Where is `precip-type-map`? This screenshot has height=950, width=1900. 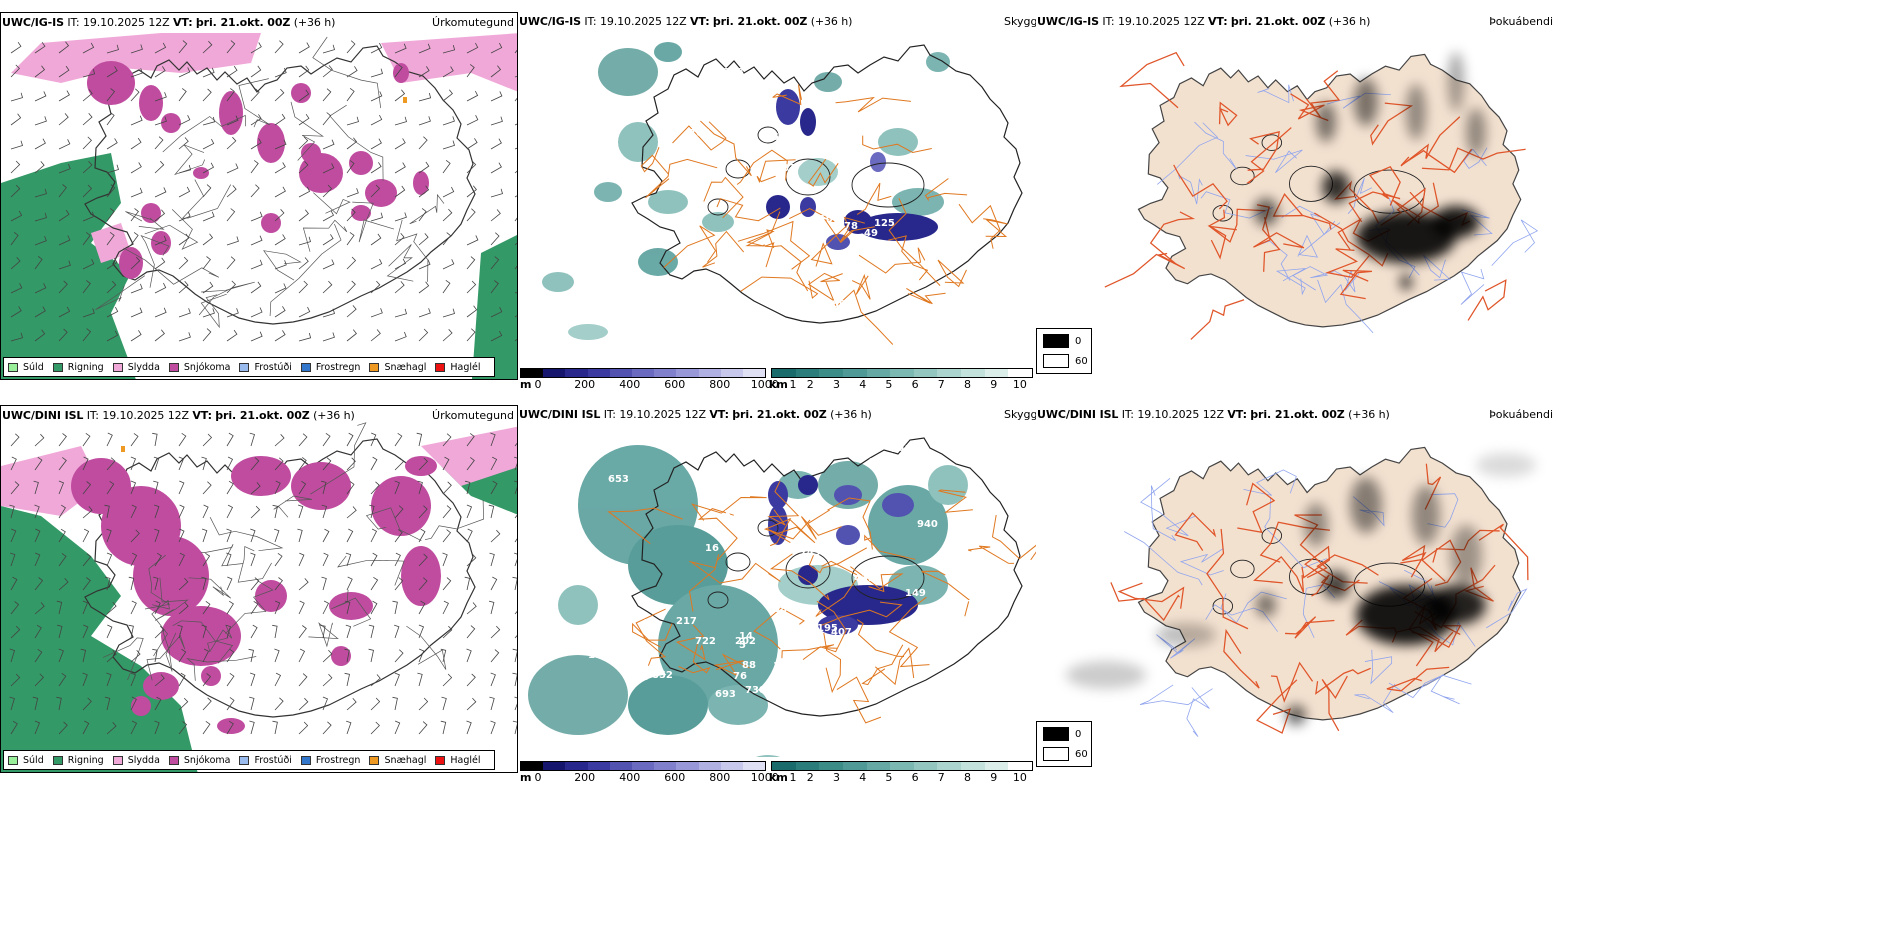
precip-type-map is located at coordinates (259, 597).